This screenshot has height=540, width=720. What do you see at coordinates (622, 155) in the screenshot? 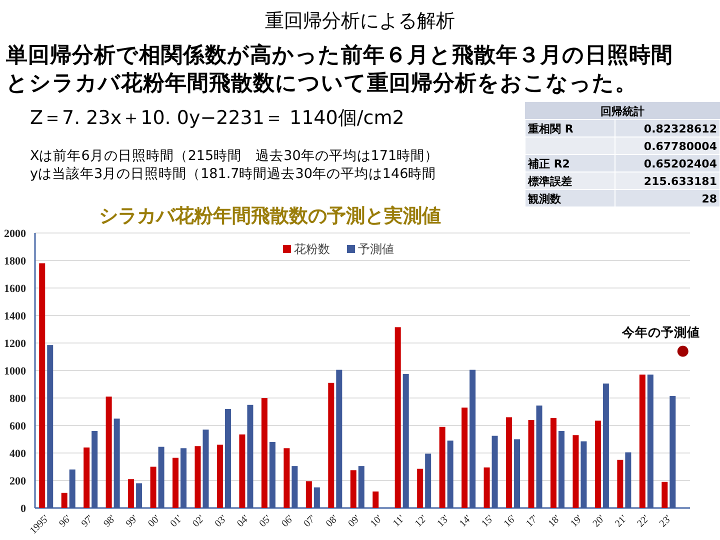
I see `regression-table: 回帰統計 重相関 R 0.82328612 0.67780004 補正 R2 0.65202404 標準誤差 215.633181 観測数 28` at bounding box center [622, 155].